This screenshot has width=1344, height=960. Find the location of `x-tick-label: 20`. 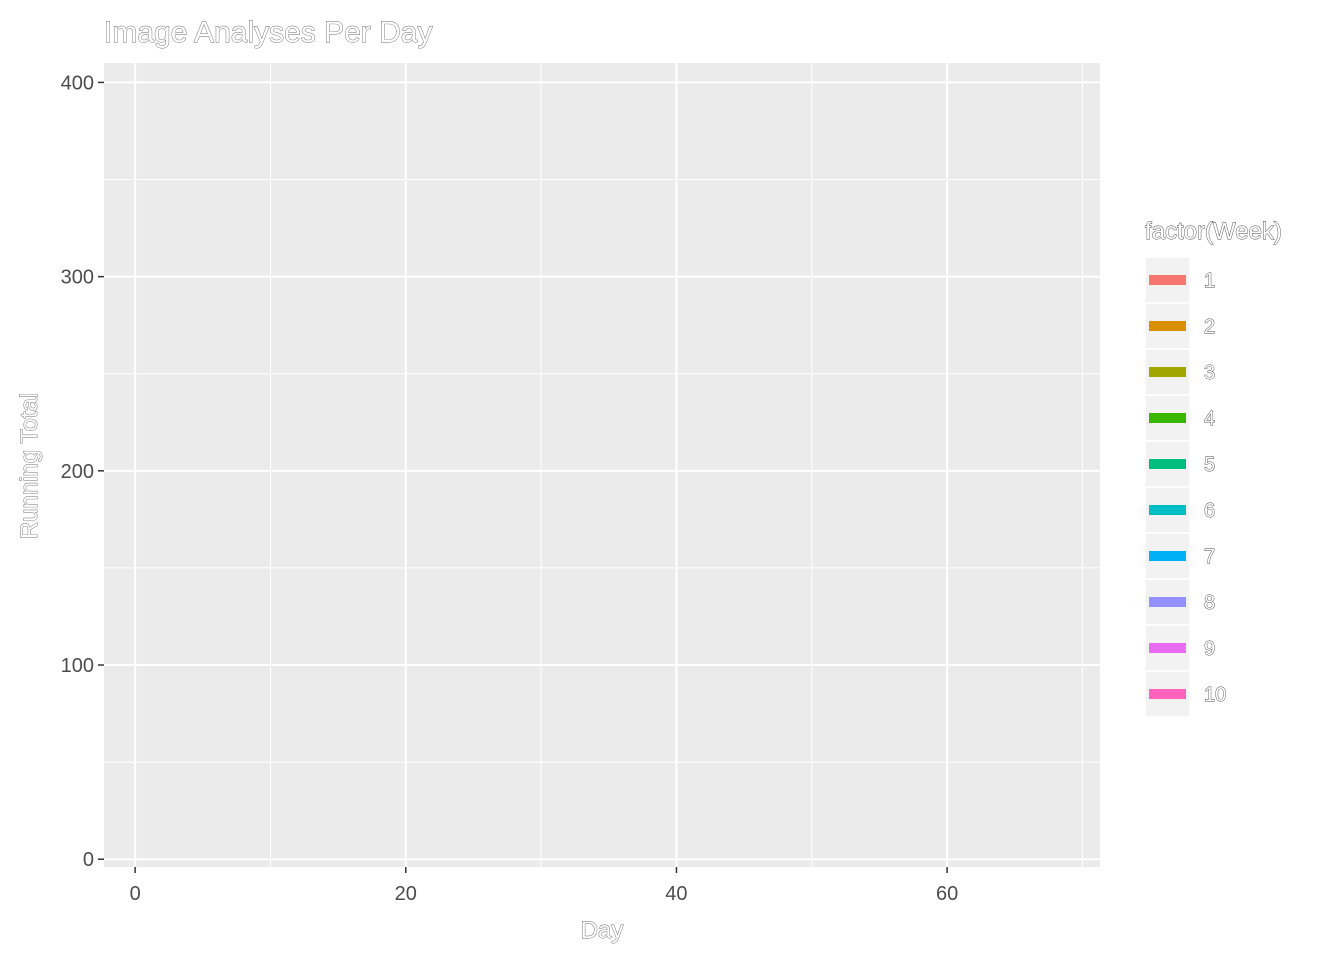

x-tick-label: 20 is located at coordinates (406, 894).